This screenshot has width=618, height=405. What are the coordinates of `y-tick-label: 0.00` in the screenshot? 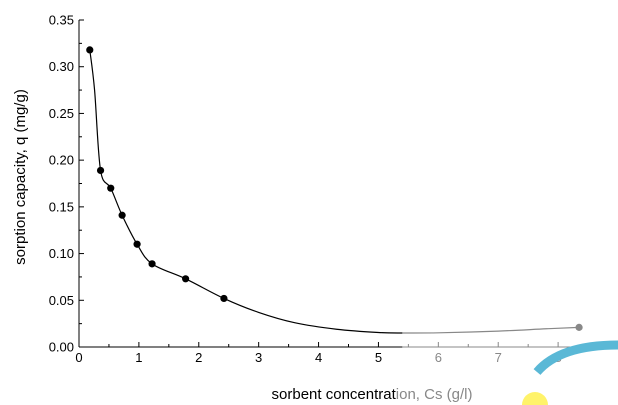 It's located at (61, 347).